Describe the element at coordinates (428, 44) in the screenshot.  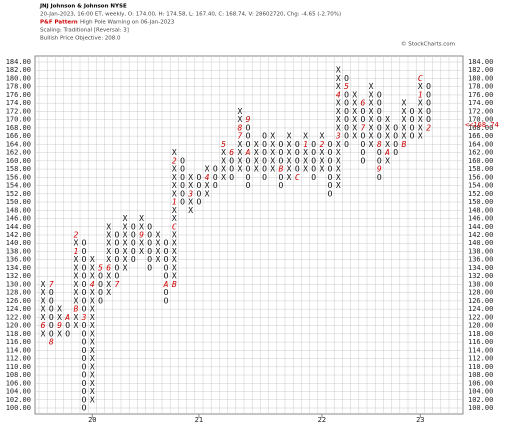
I see `credit: © StockCharts.com` at that location.